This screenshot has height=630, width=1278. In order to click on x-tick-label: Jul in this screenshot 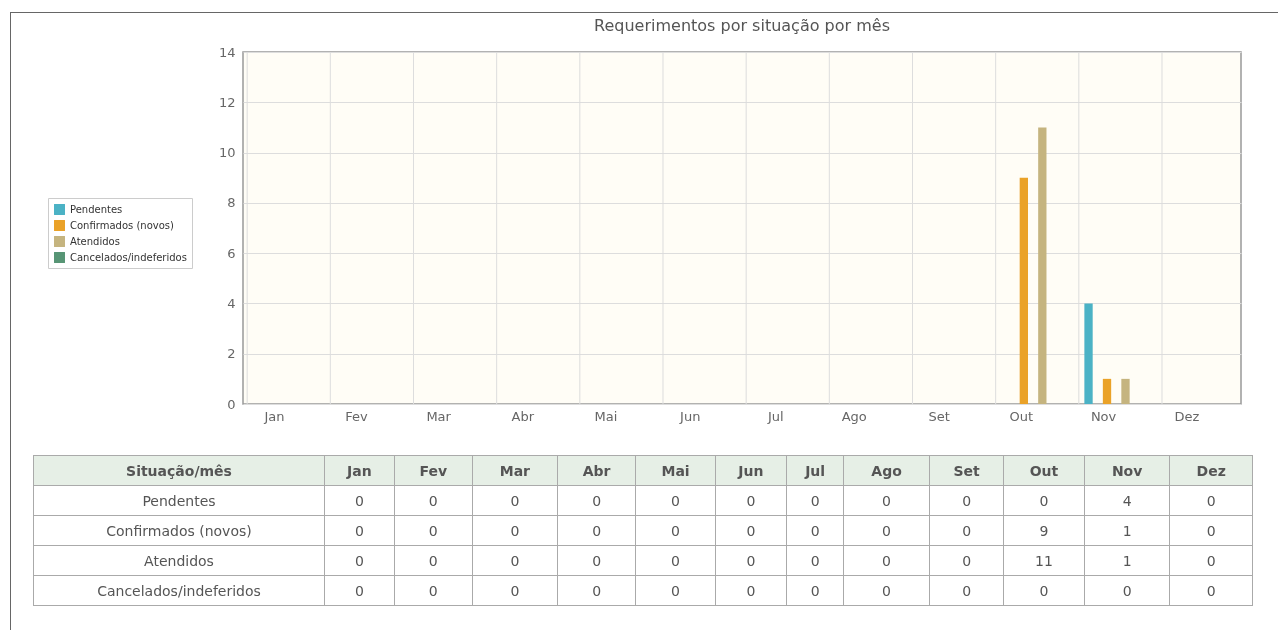, I will do `click(815, 470)`.